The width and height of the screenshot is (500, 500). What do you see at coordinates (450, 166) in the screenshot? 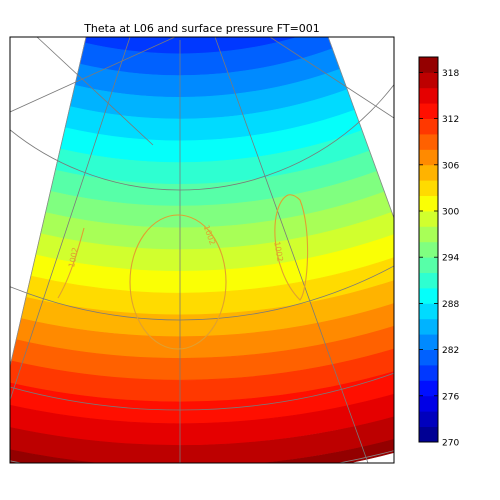
I see `colorbar-tick-label: 306` at bounding box center [450, 166].